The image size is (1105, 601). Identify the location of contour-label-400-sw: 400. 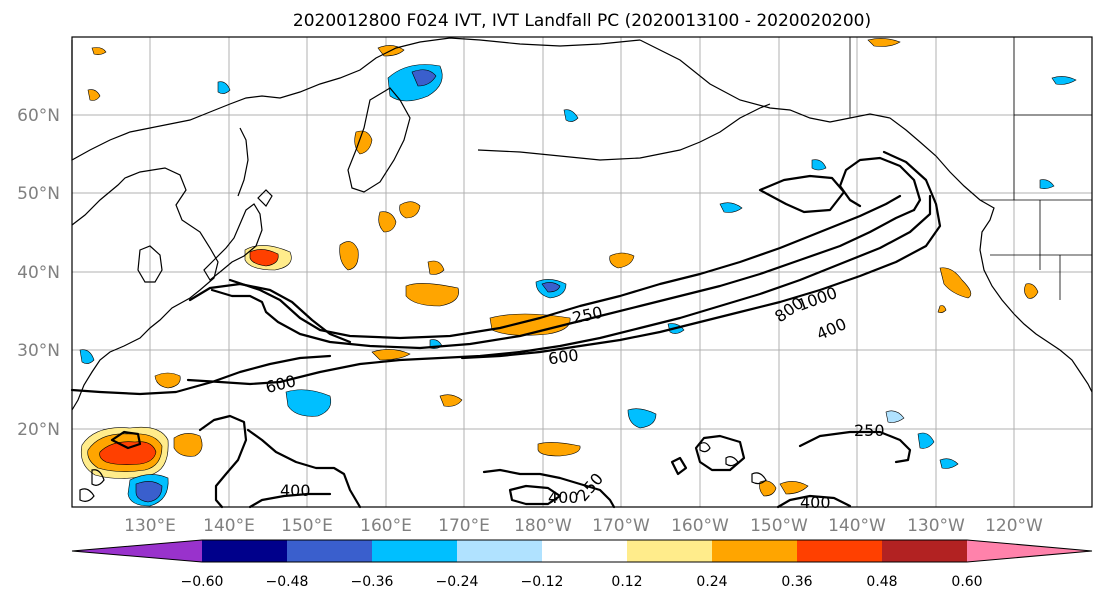
(295, 490).